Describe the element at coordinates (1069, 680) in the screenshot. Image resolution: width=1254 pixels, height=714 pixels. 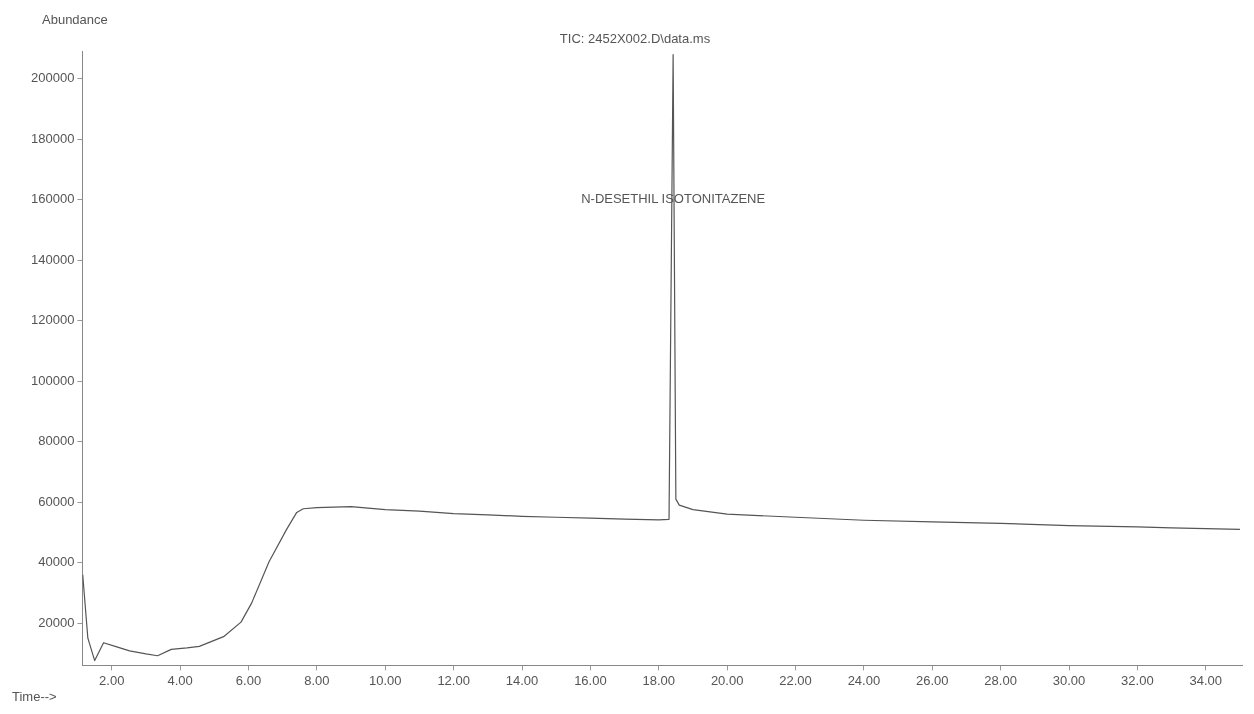
I see `x-tick-label: 30.00` at that location.